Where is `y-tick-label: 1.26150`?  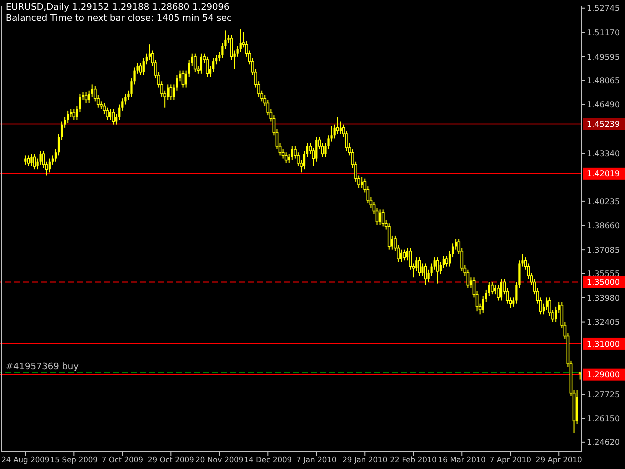
y-tick-label: 1.26150 is located at coordinates (603, 419).